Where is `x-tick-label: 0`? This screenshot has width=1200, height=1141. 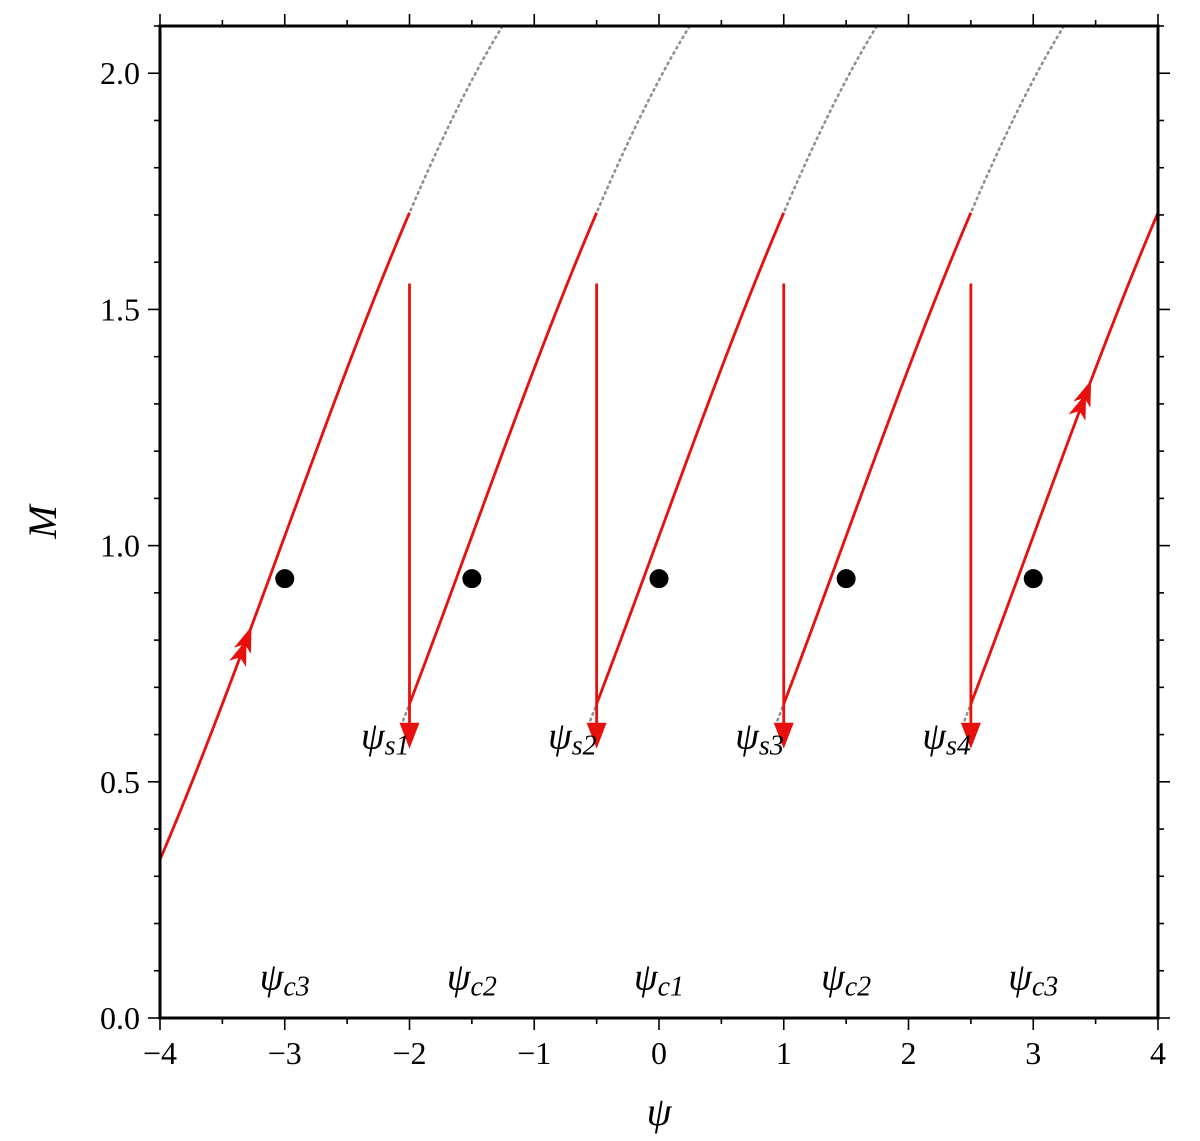 x-tick-label: 0 is located at coordinates (659, 1053).